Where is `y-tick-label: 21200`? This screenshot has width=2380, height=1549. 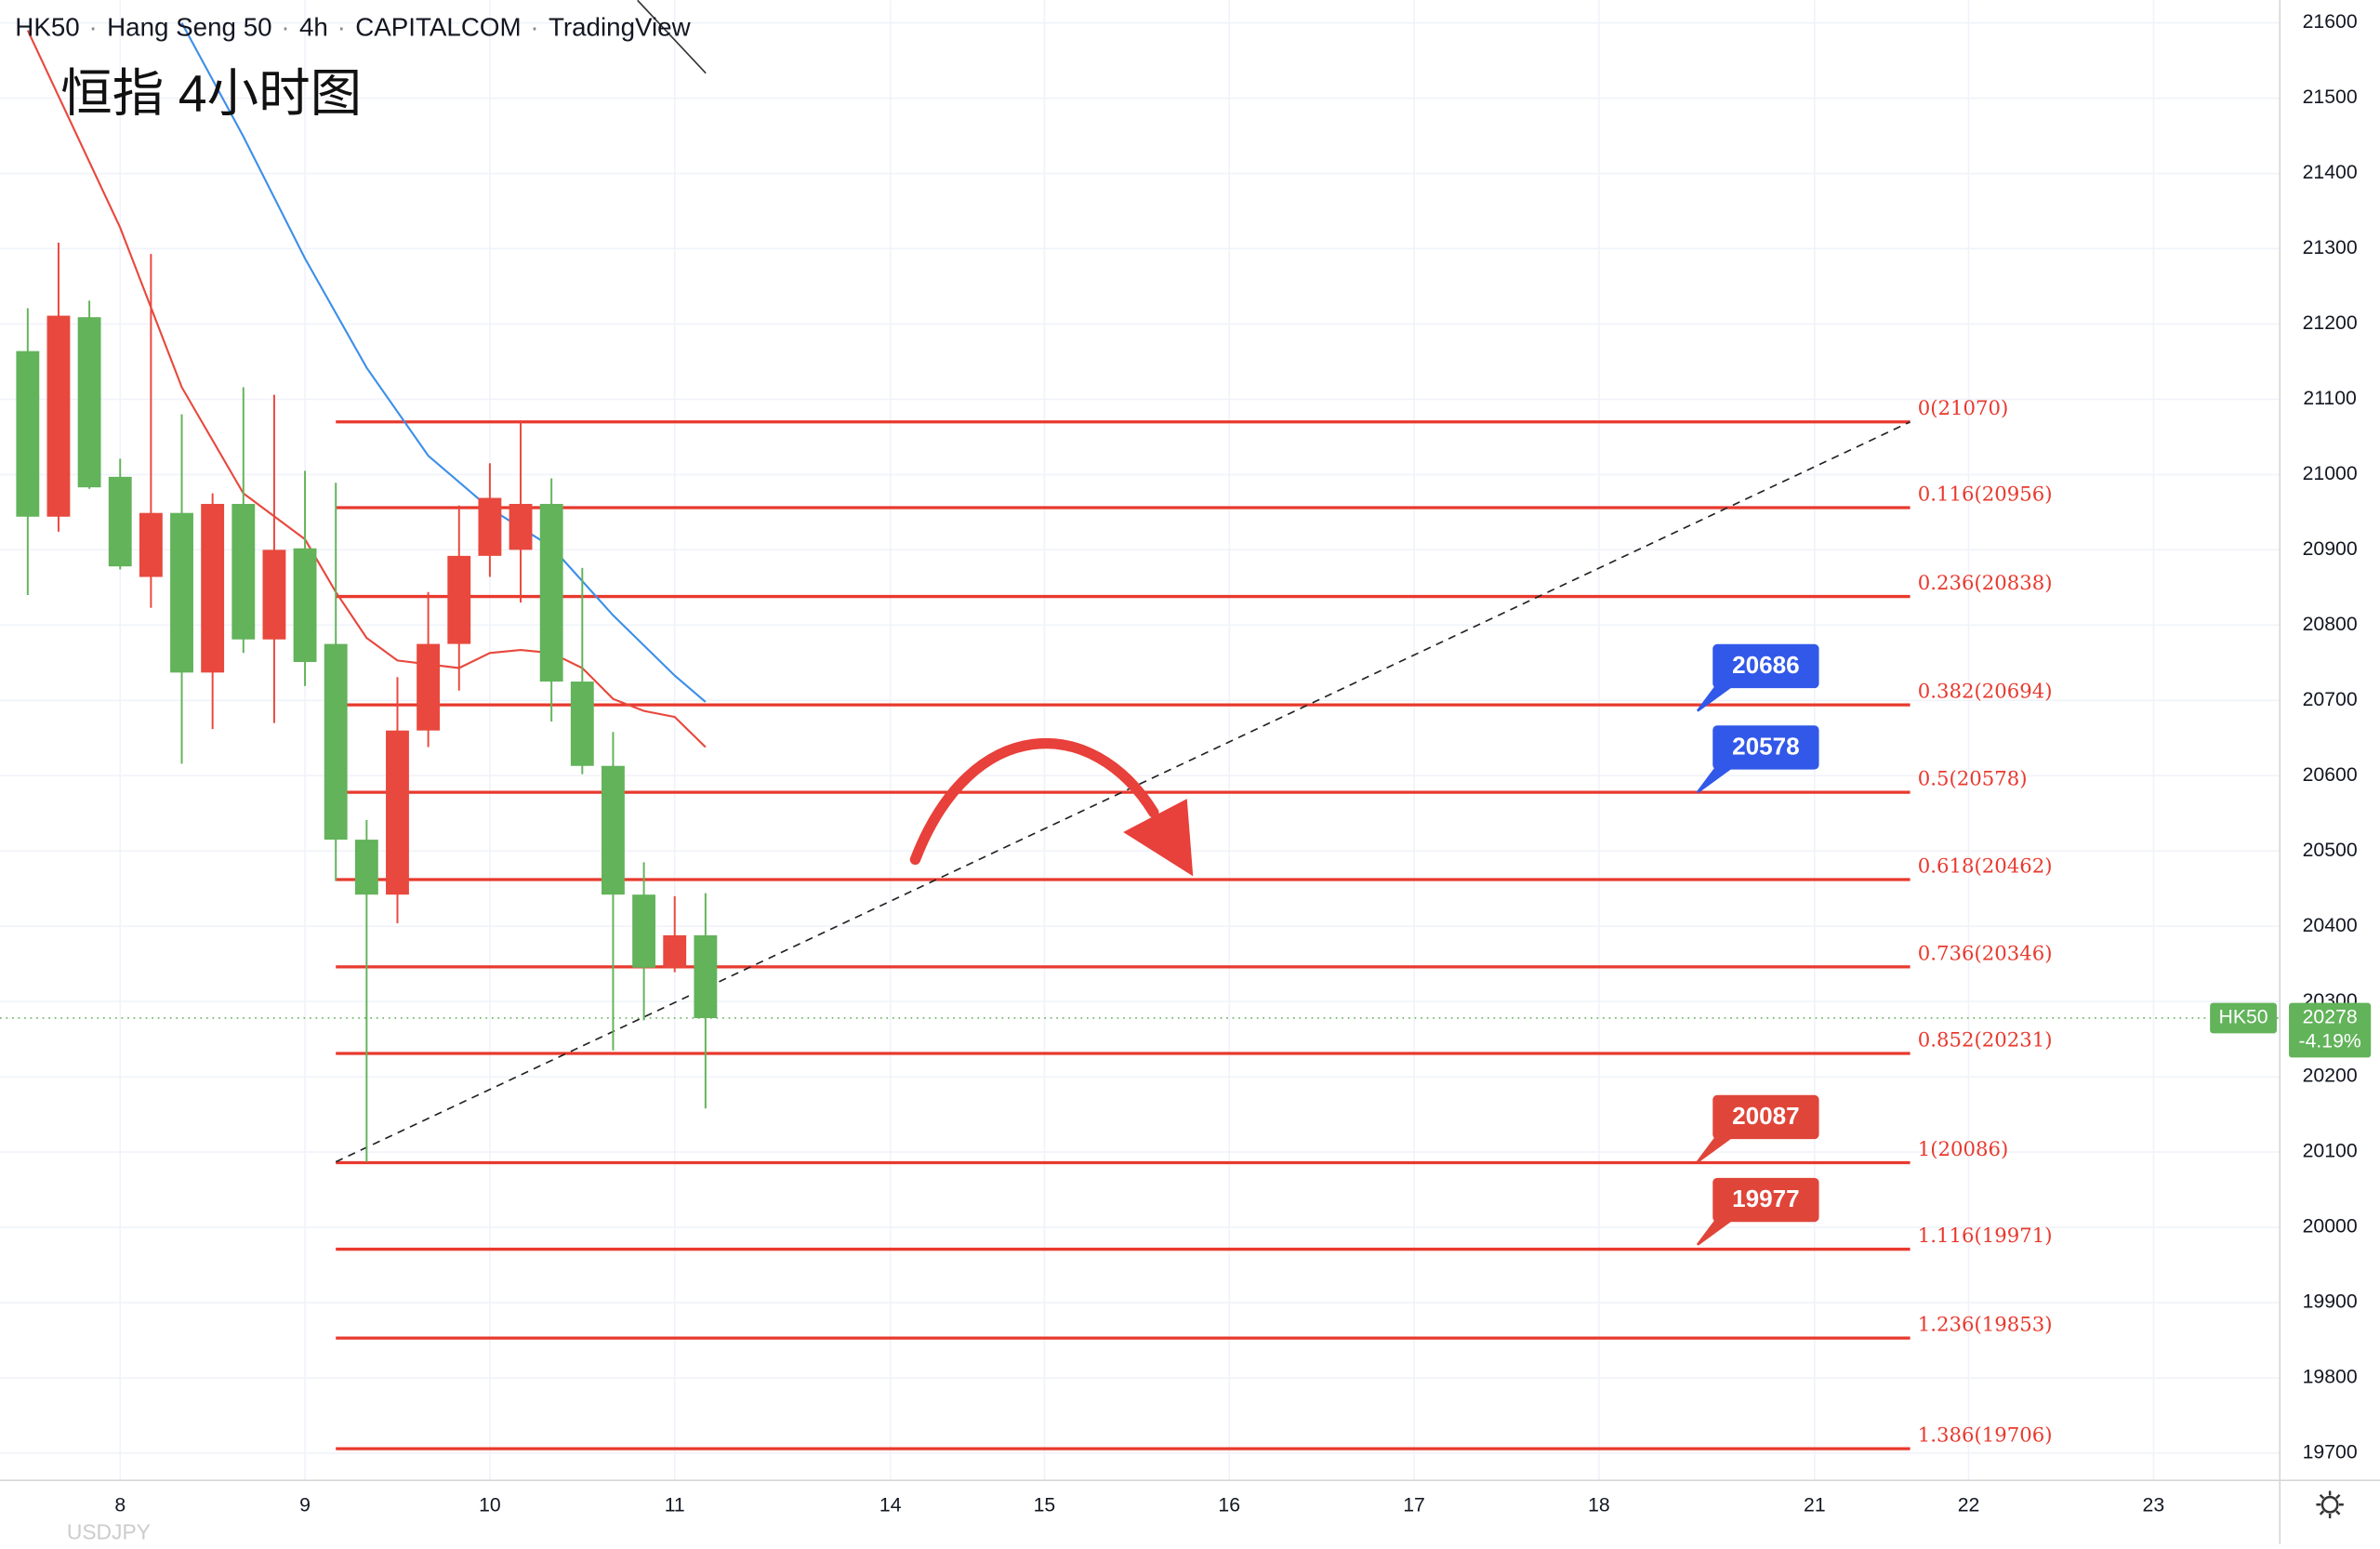
y-tick-label: 21200 is located at coordinates (2330, 323).